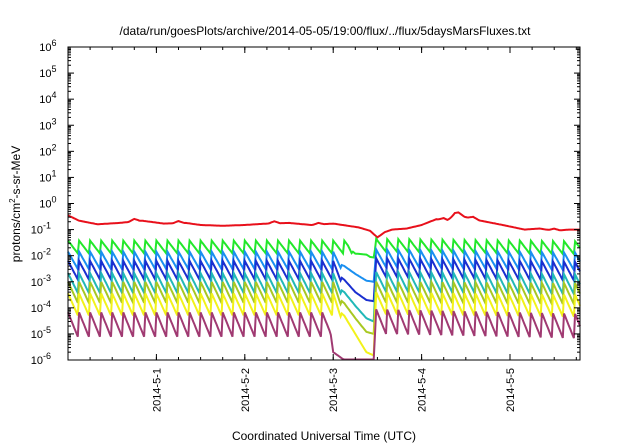 The height and width of the screenshot is (448, 640). I want to click on y-axis-title-suffix: -s-sr-MeV, so click(16, 172).